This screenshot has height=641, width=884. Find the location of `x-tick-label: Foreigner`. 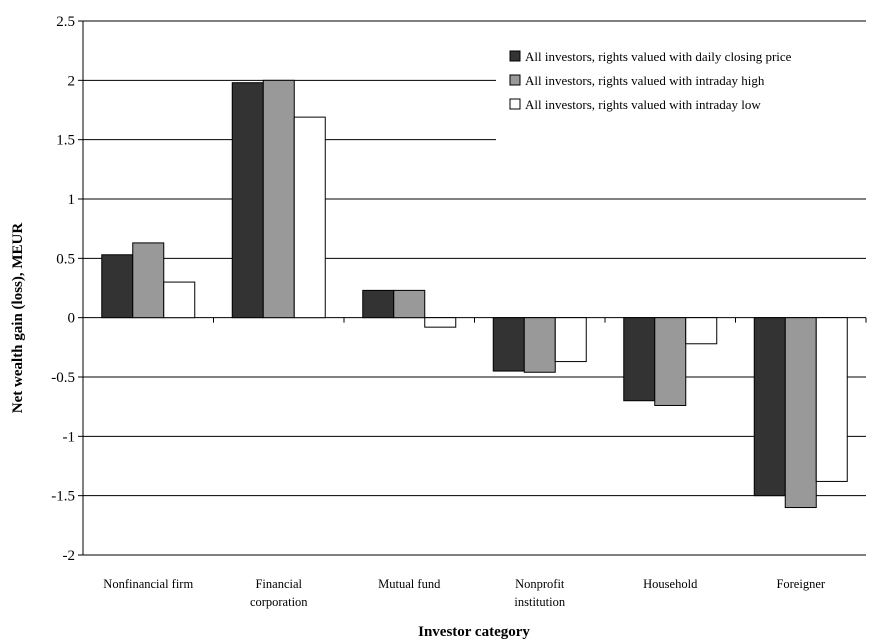

x-tick-label: Foreigner is located at coordinates (800, 584).